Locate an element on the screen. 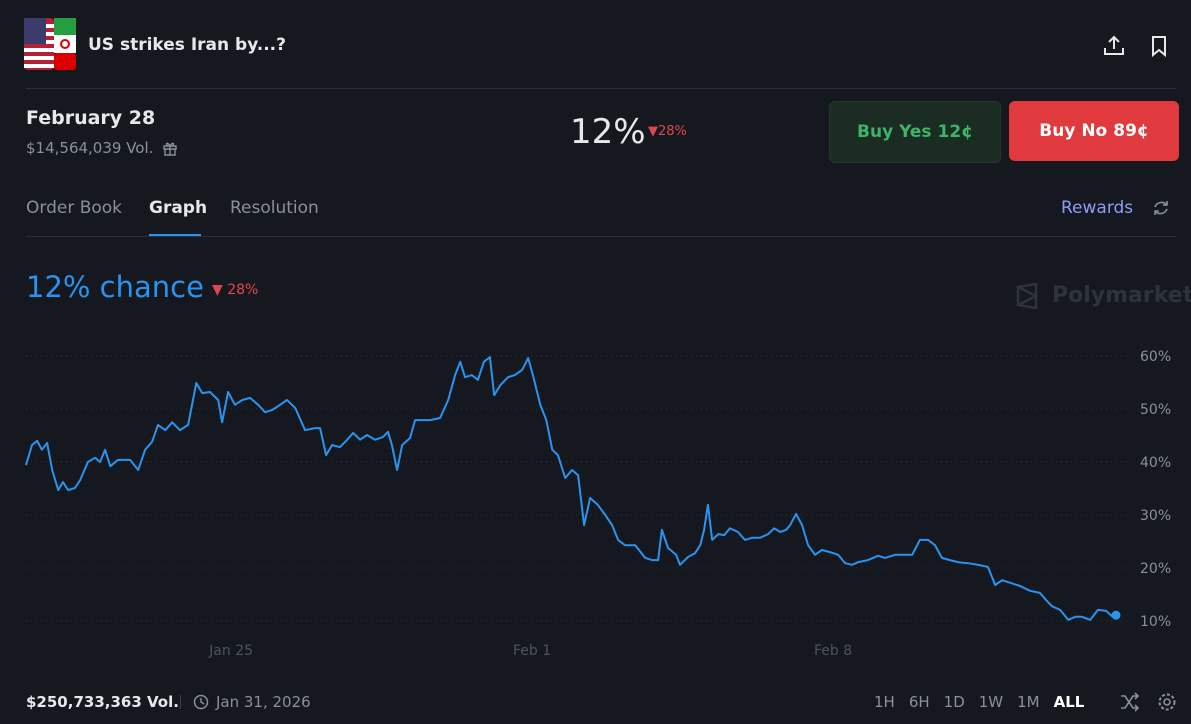 The height and width of the screenshot is (724, 1191). y-tick-label: 30% is located at coordinates (1155, 516).